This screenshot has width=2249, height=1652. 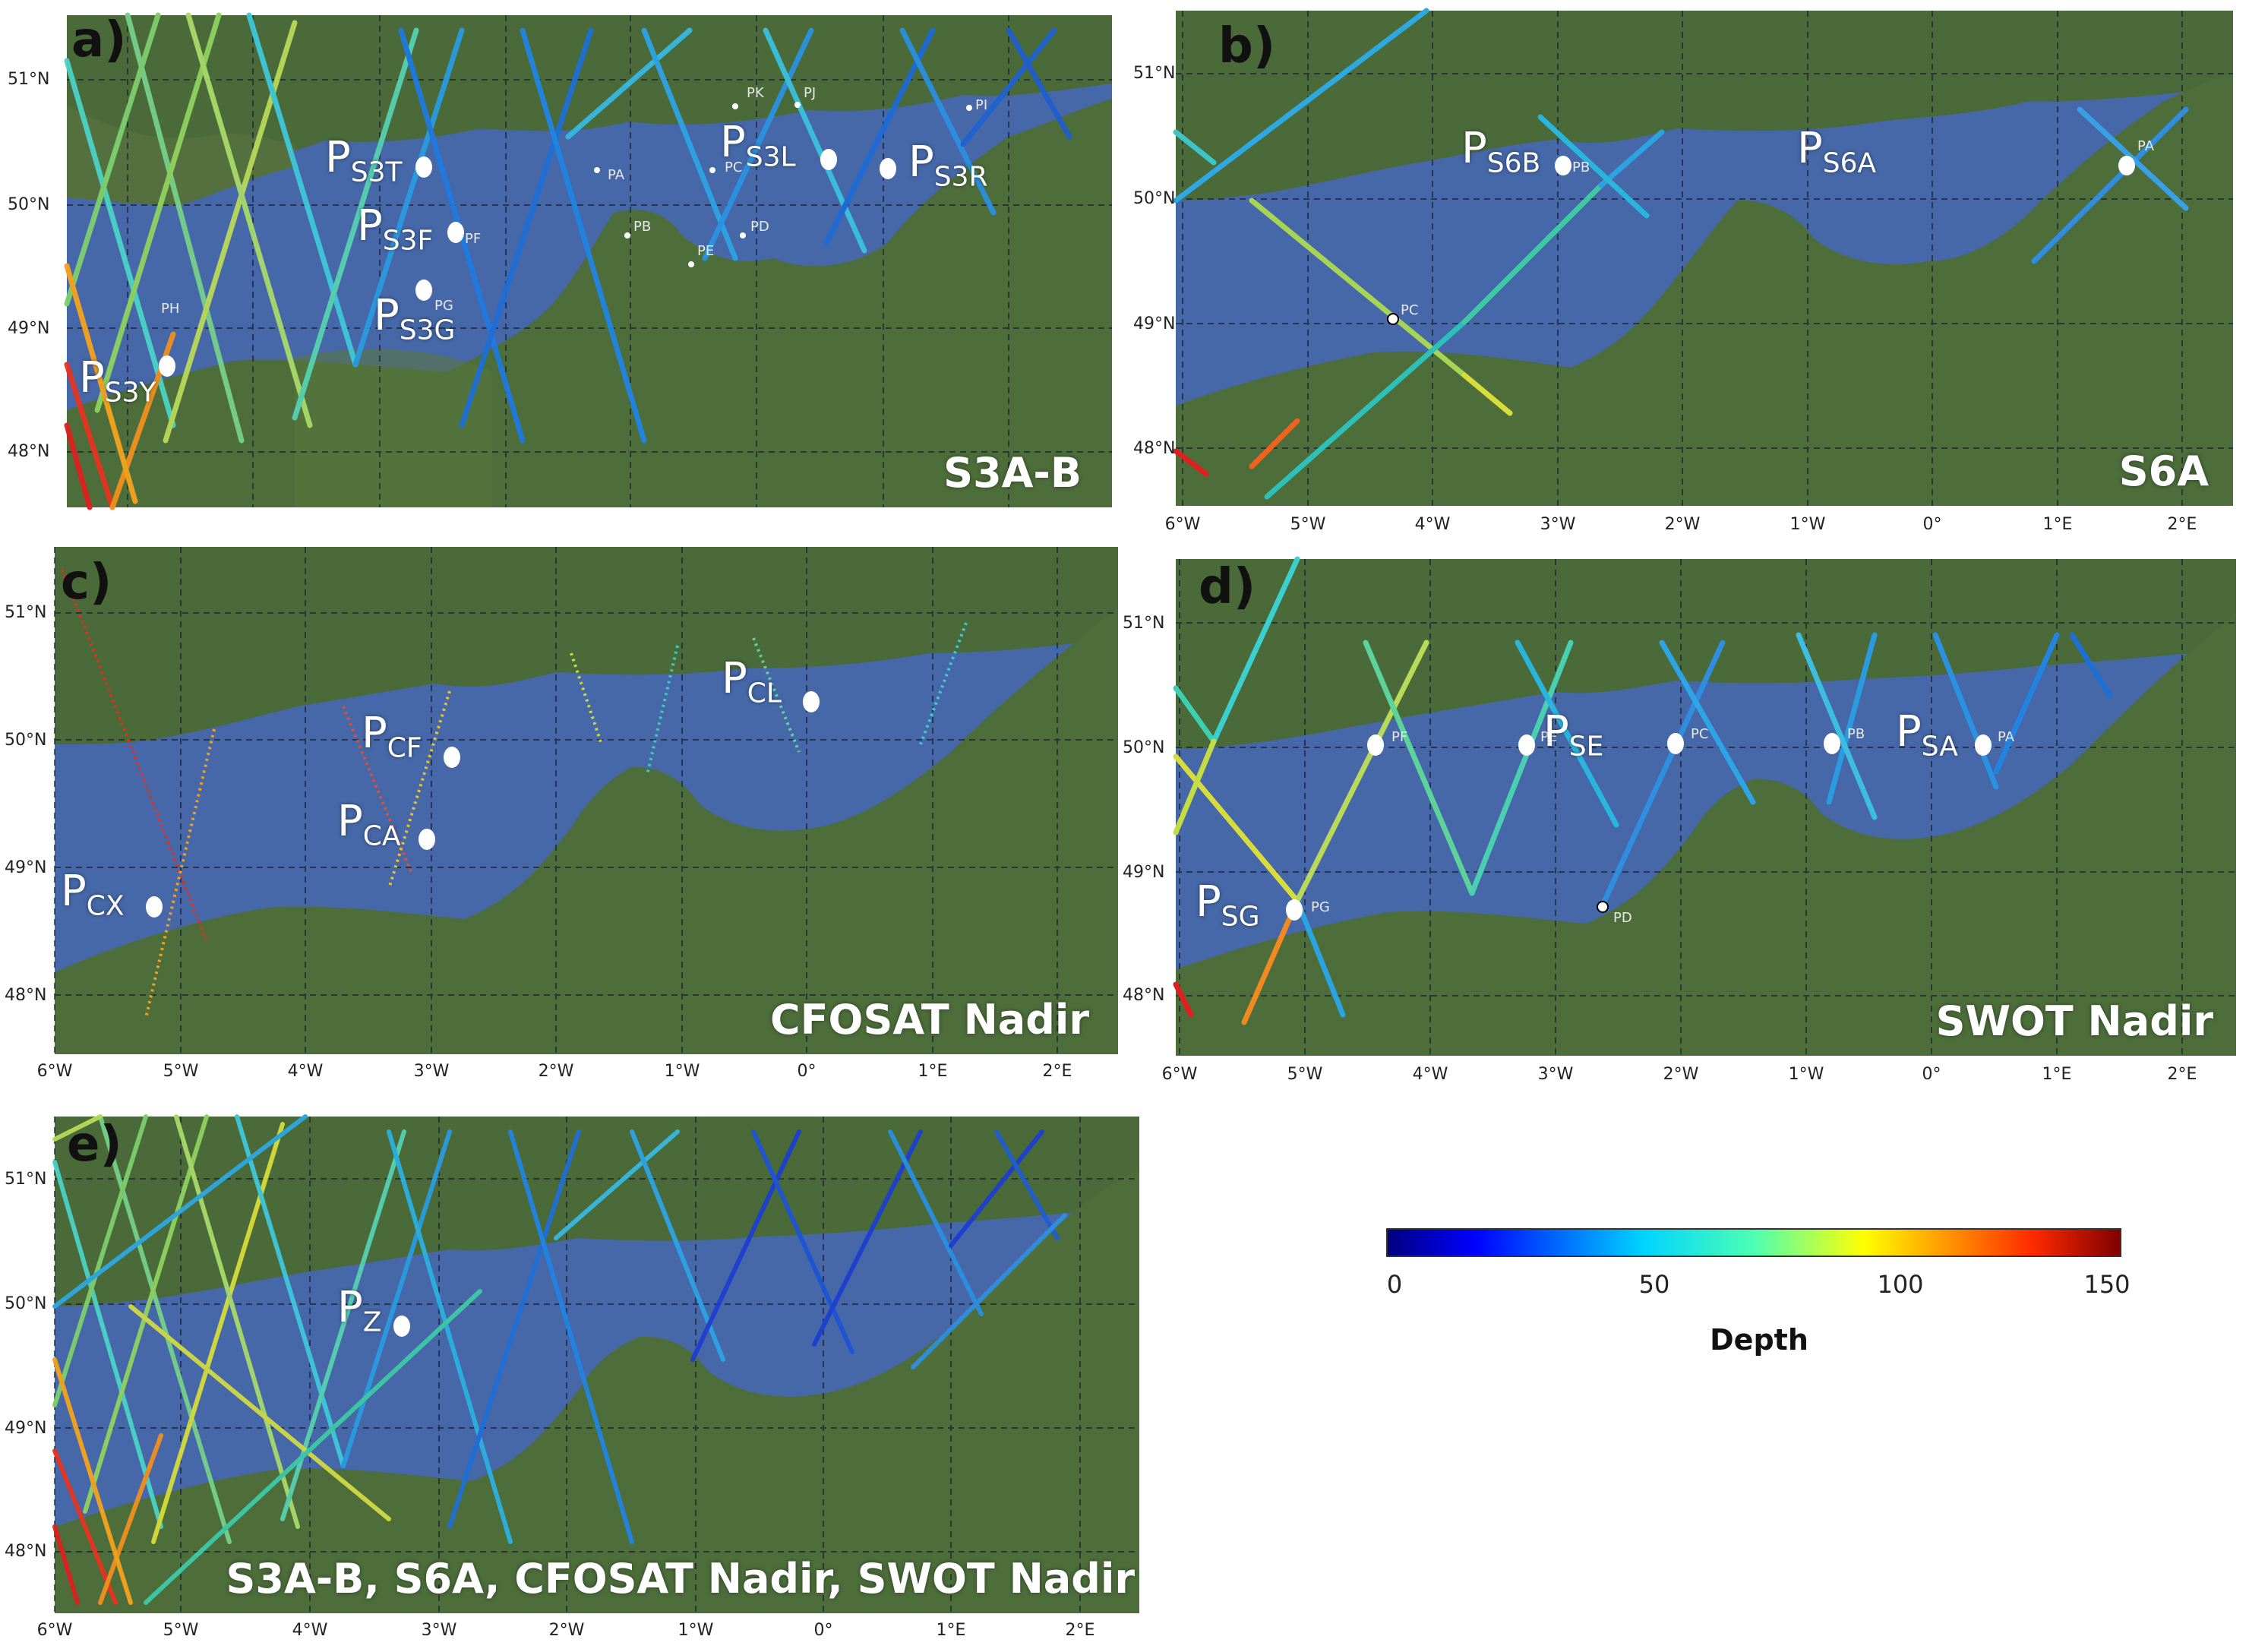 What do you see at coordinates (99, 40) in the screenshot?
I see `panel-label: a)` at bounding box center [99, 40].